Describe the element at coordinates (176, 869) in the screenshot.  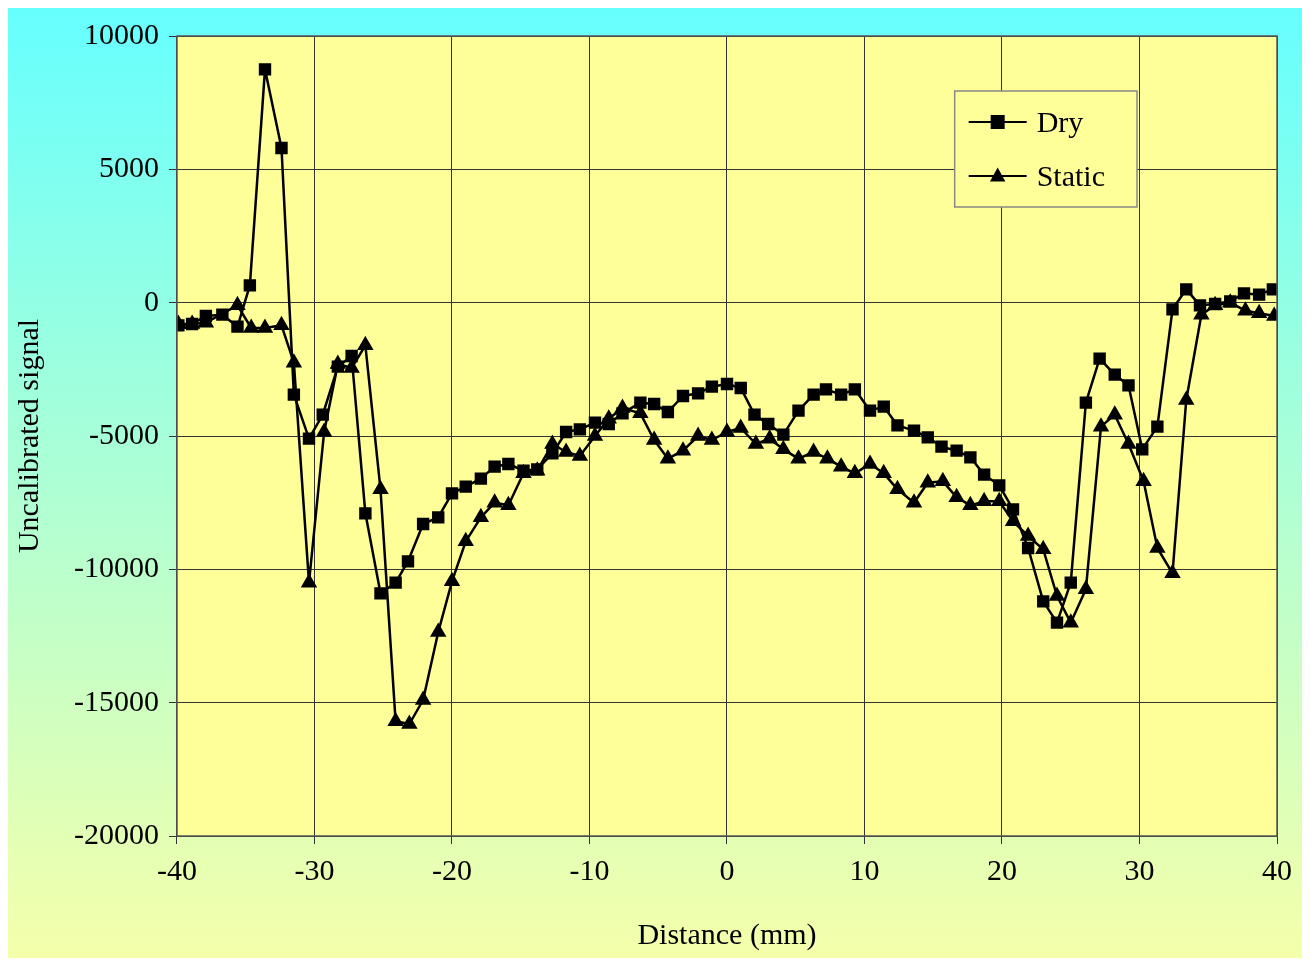
I see `x-tick-label: -40` at that location.